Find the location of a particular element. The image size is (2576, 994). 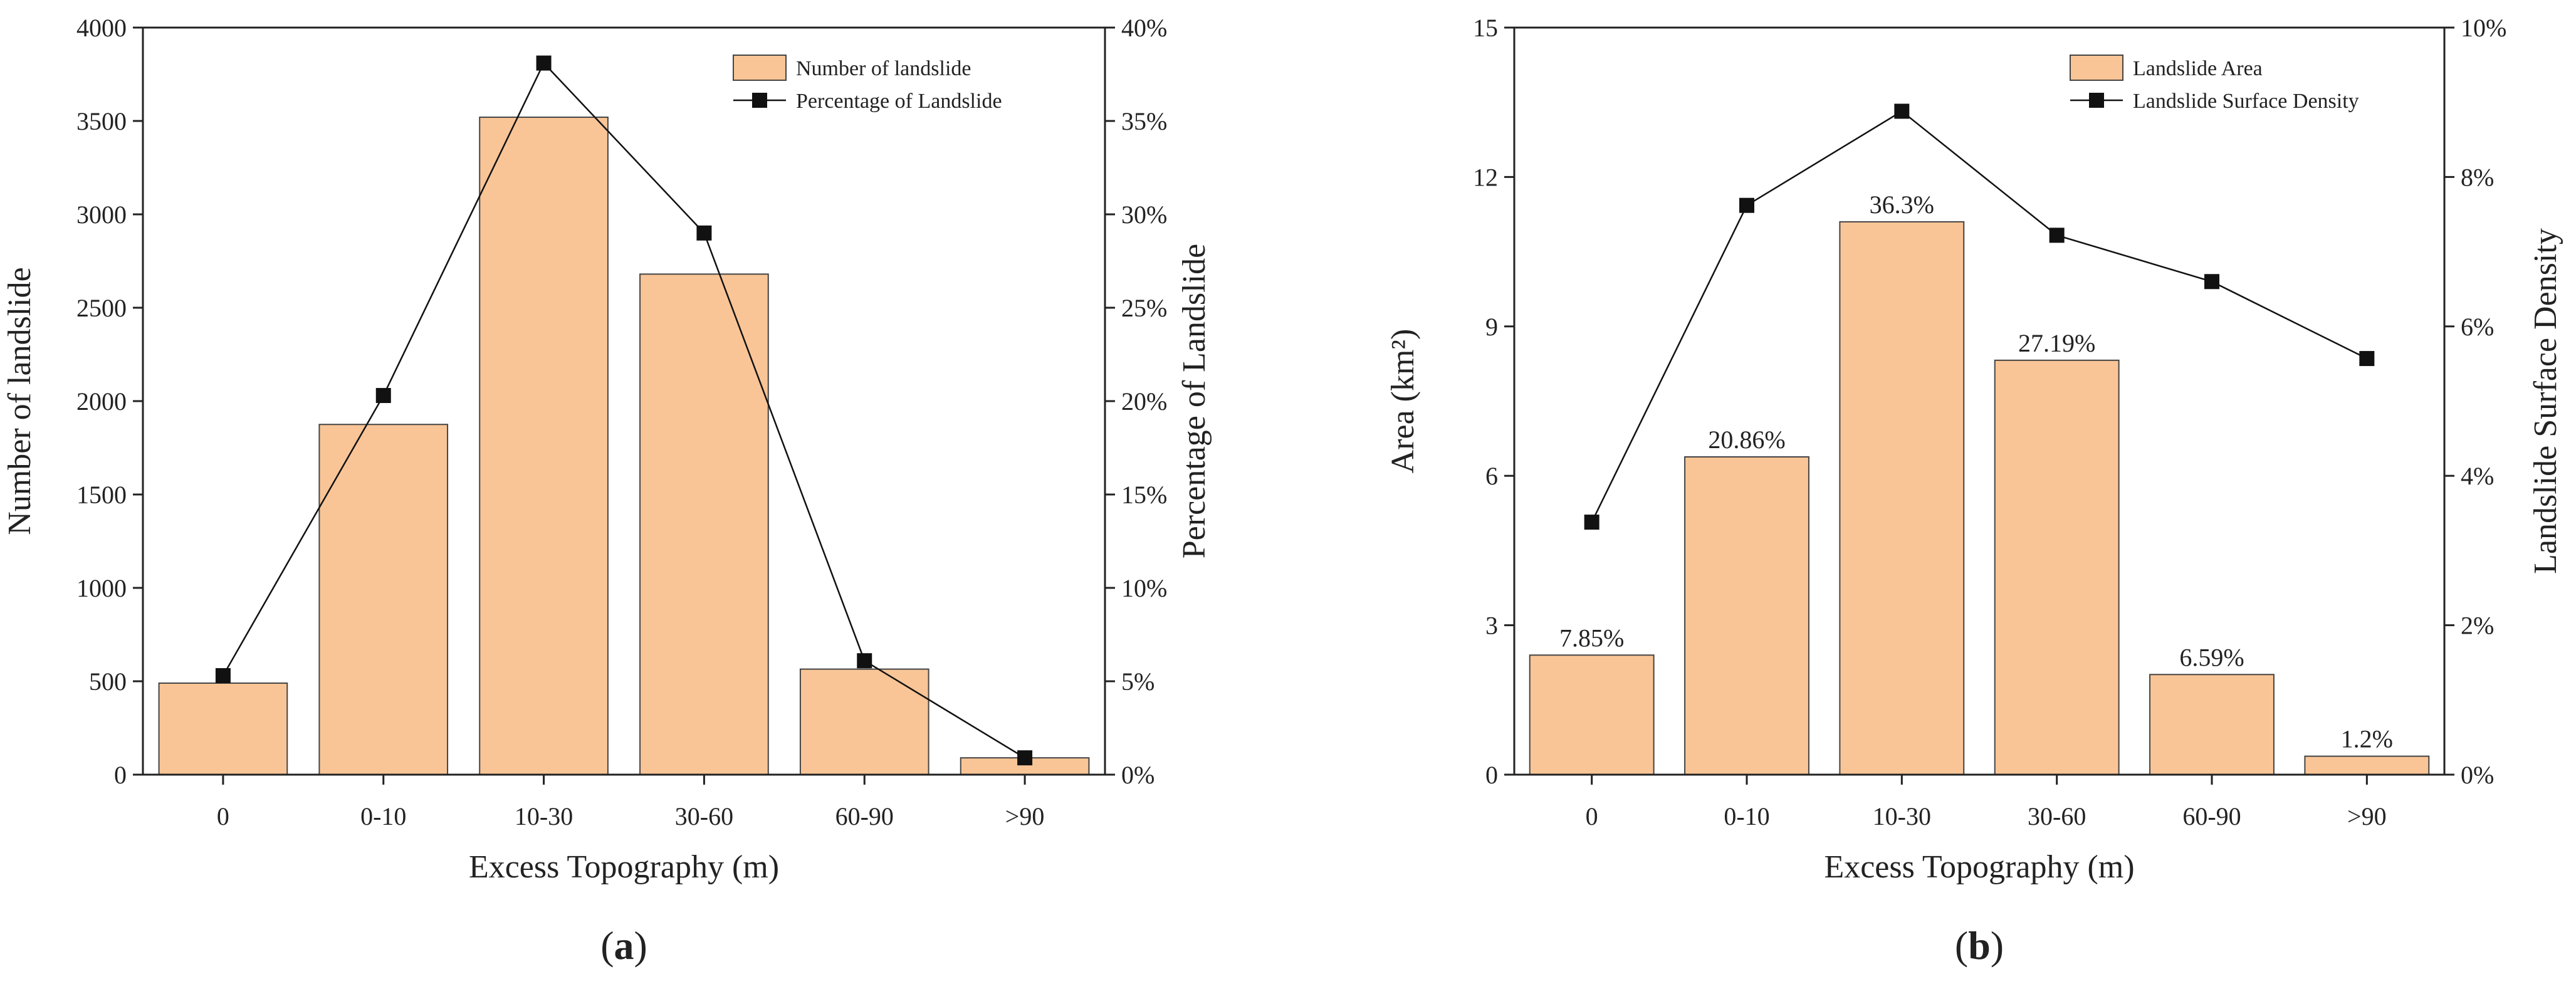

right-tick-label: 35% is located at coordinates (1144, 121).